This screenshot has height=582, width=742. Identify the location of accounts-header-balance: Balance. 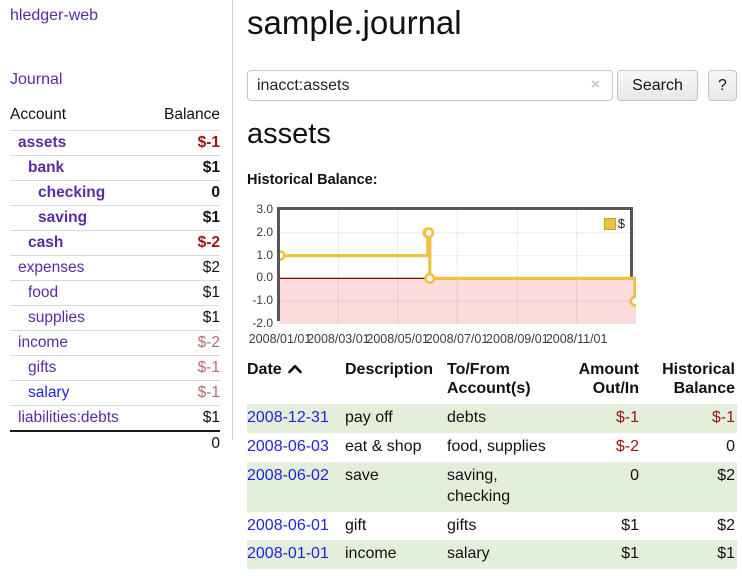
(191, 114).